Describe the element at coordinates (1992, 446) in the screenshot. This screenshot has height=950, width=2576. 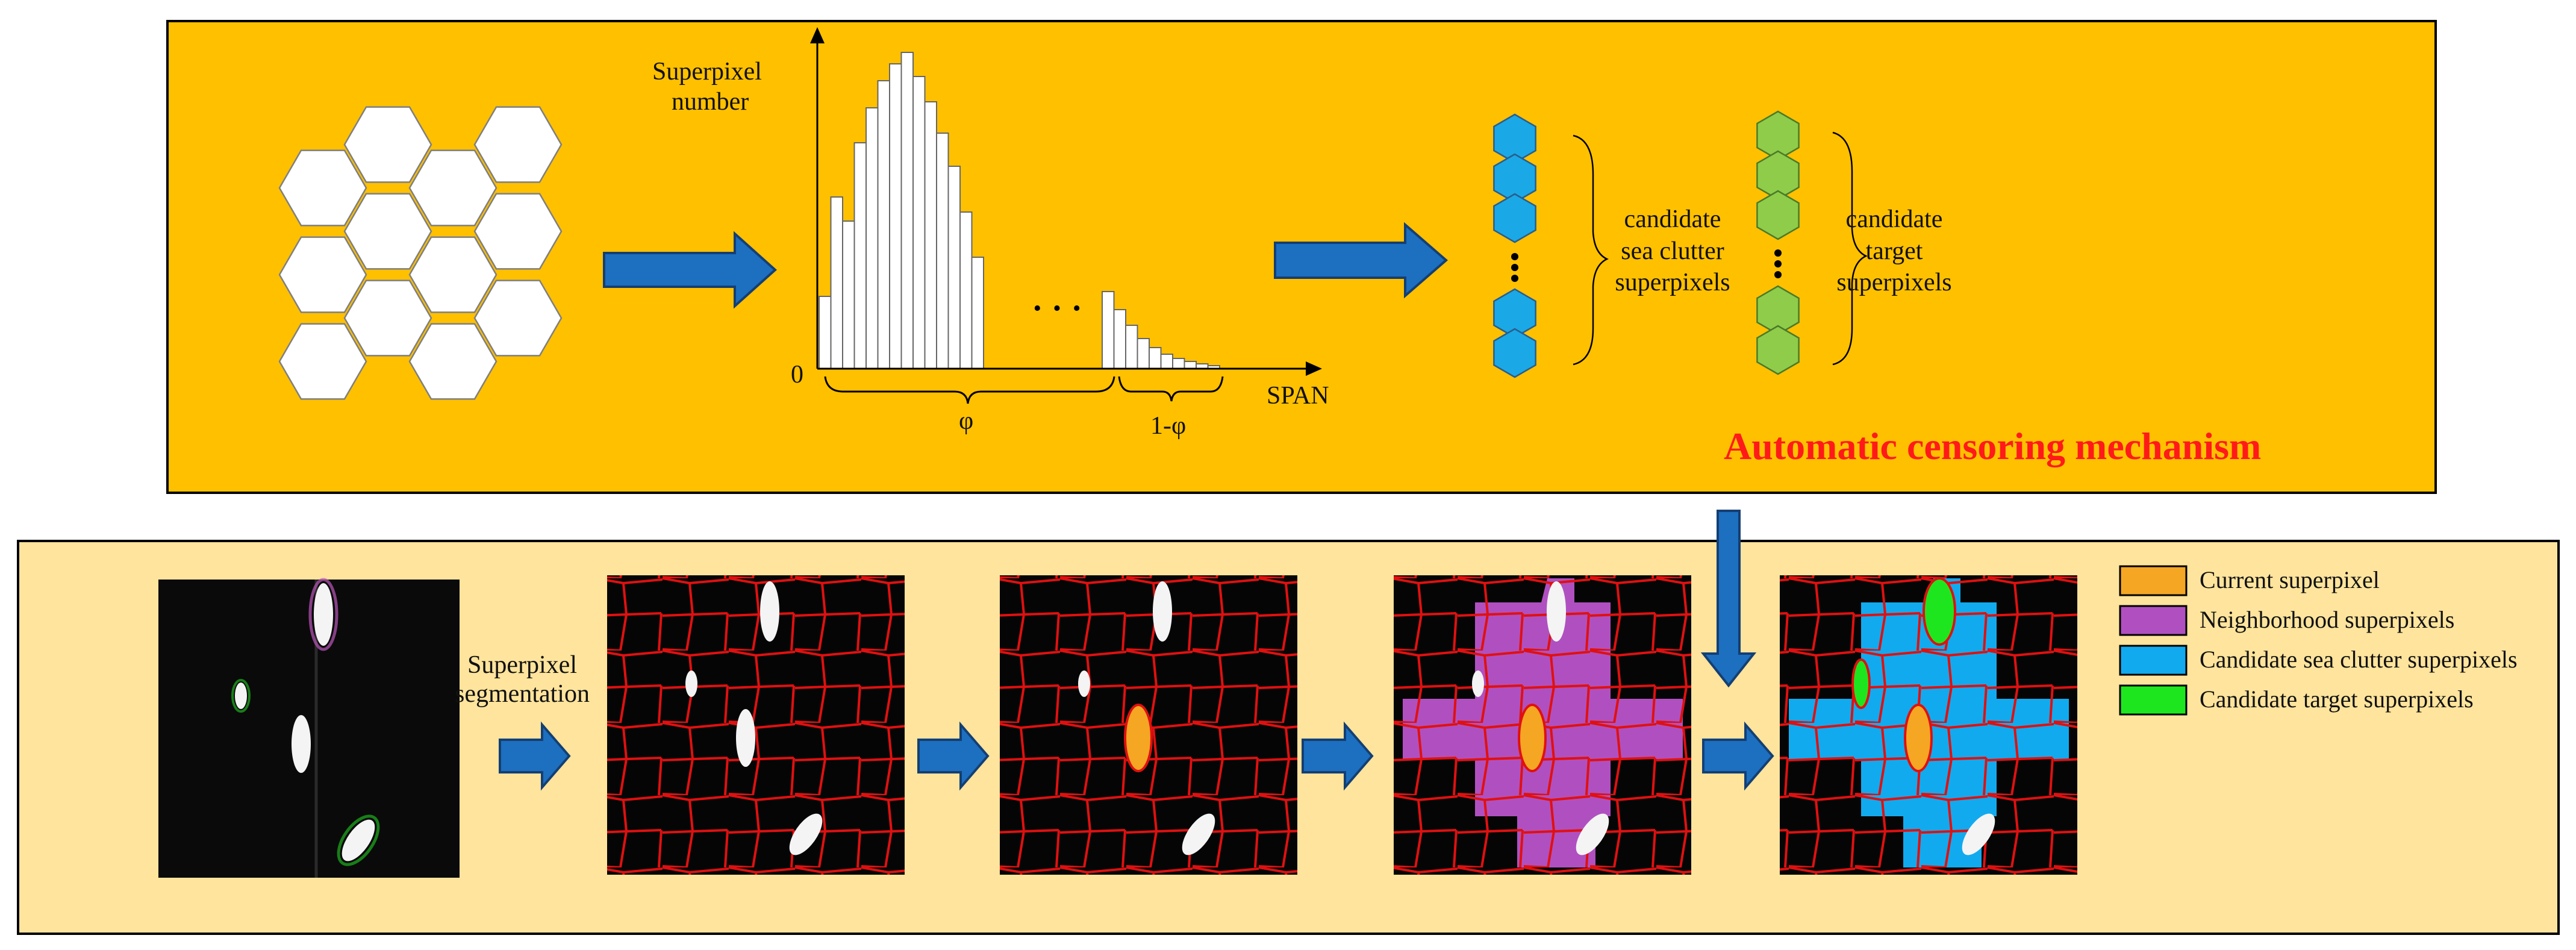
I see `mechanism-title: Automatic censoring mechanism` at that location.